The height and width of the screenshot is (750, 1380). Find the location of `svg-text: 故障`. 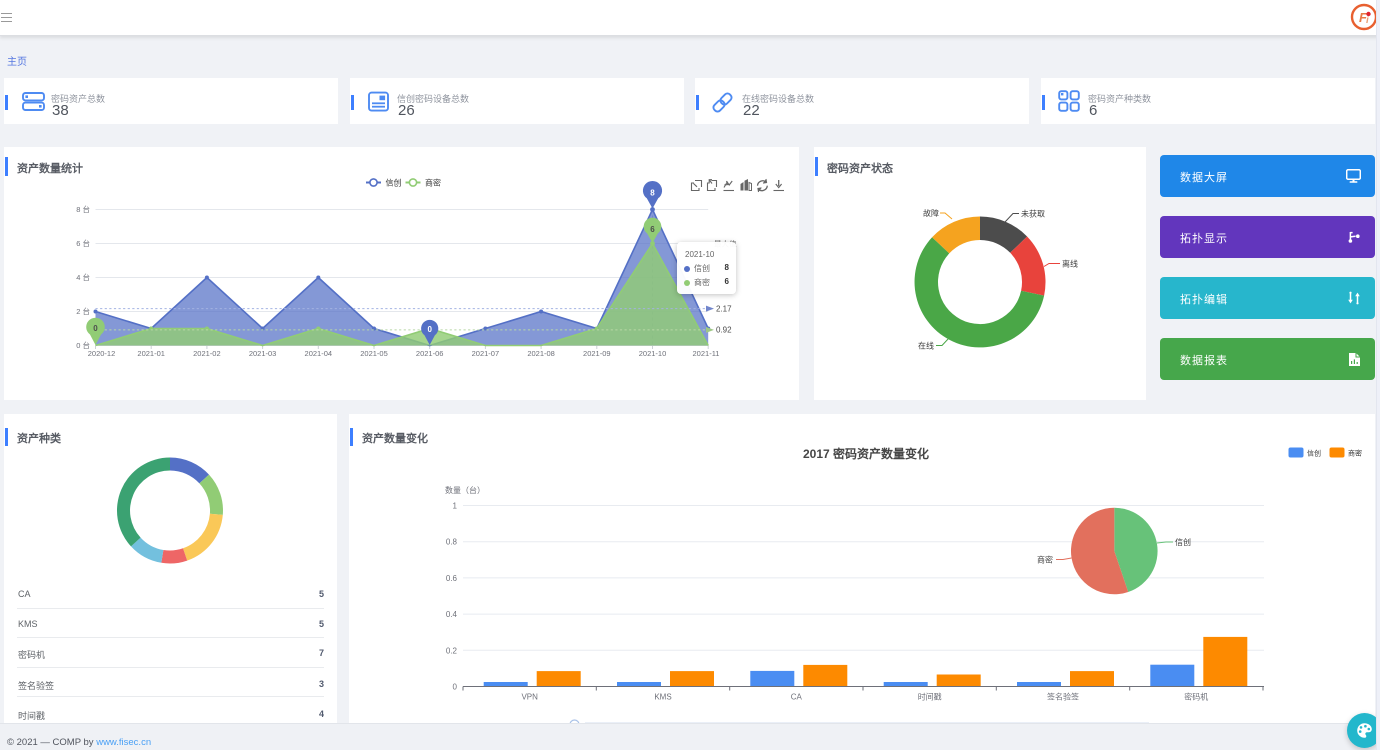

svg-text: 故障 is located at coordinates (931, 213).